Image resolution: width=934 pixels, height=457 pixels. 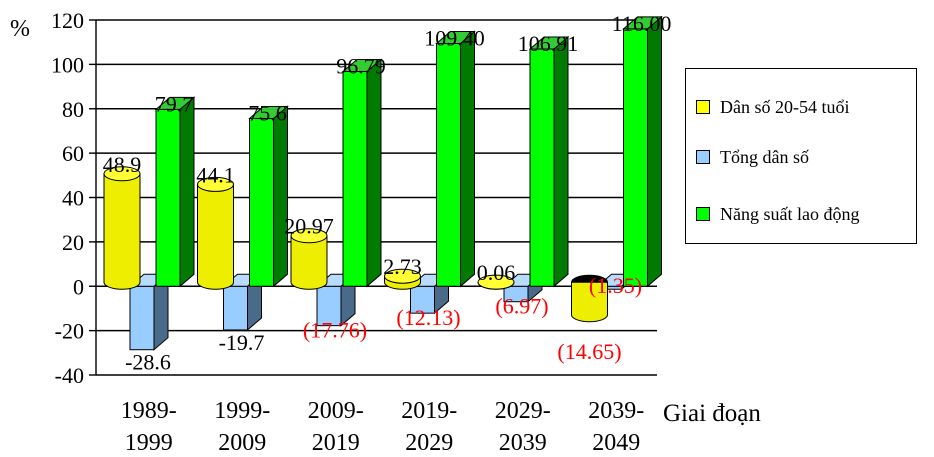 What do you see at coordinates (429, 443) in the screenshot?
I see `x-tick-label: 2029` at bounding box center [429, 443].